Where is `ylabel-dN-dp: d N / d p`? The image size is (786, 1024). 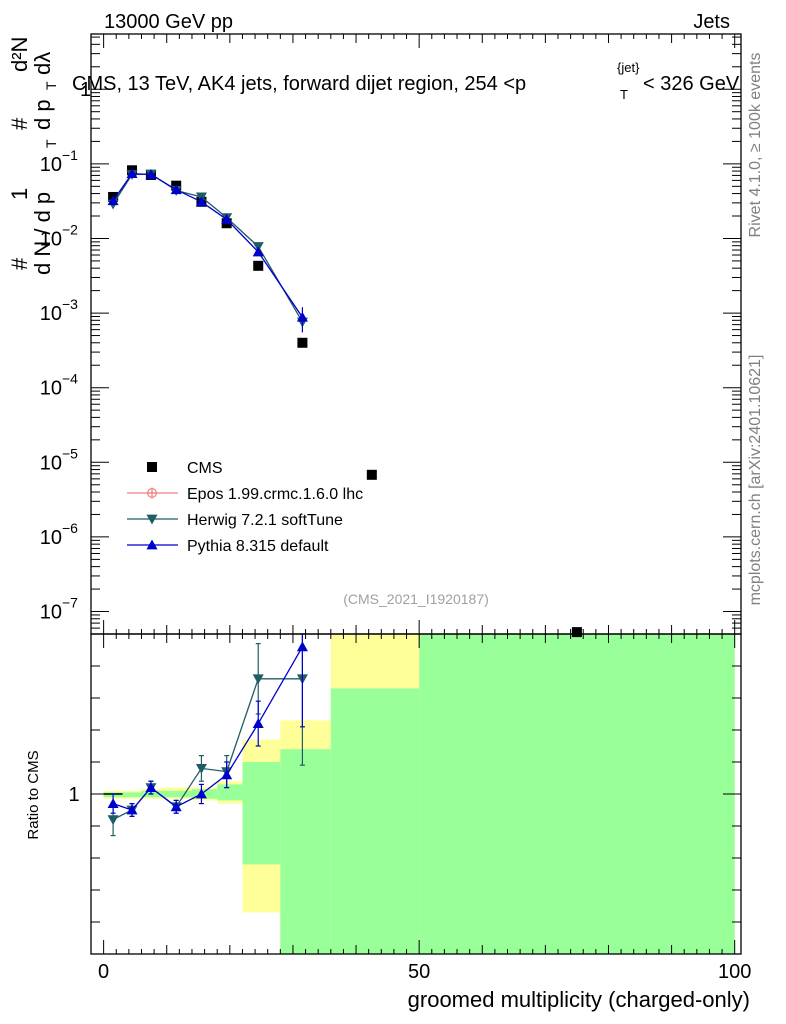 ylabel-dN-dp: d N / d p is located at coordinates (42, 233).